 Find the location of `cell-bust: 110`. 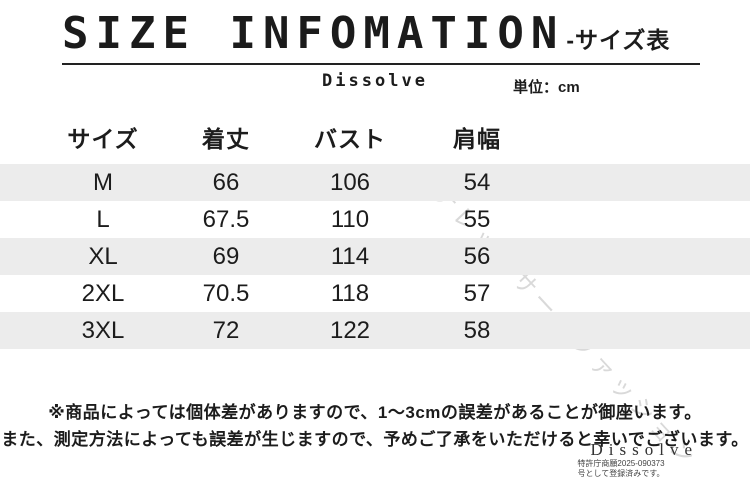

cell-bust: 110 is located at coordinates (350, 219).